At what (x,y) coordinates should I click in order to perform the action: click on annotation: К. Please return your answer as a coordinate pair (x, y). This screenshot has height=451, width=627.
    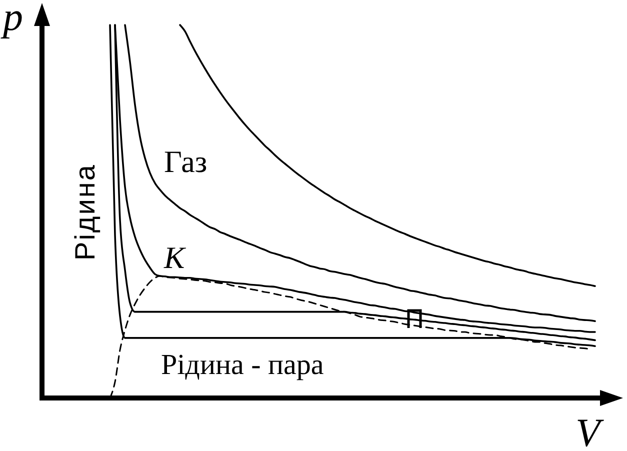
    Looking at the image, I should click on (175, 257).